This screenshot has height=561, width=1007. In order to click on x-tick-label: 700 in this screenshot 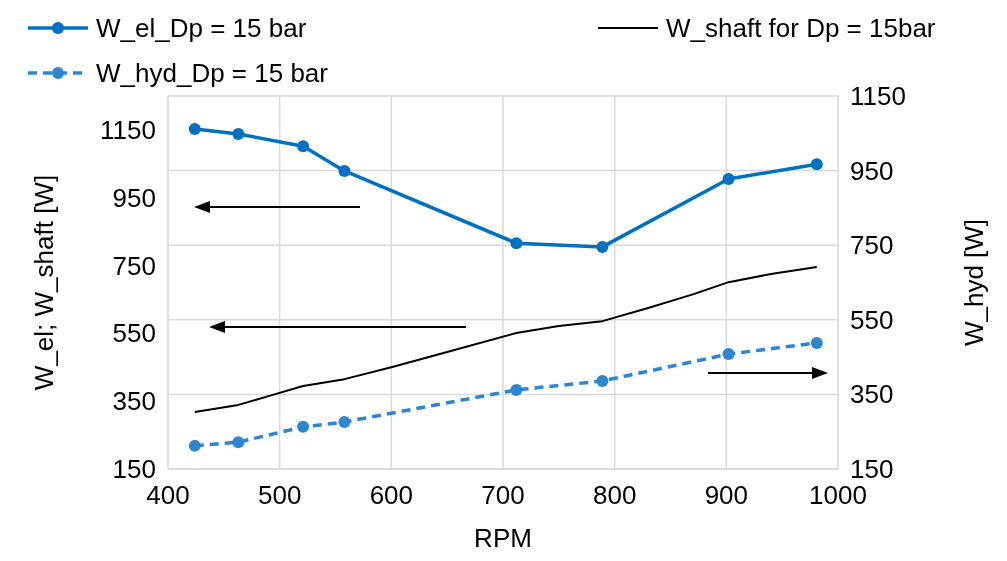, I will do `click(503, 495)`.